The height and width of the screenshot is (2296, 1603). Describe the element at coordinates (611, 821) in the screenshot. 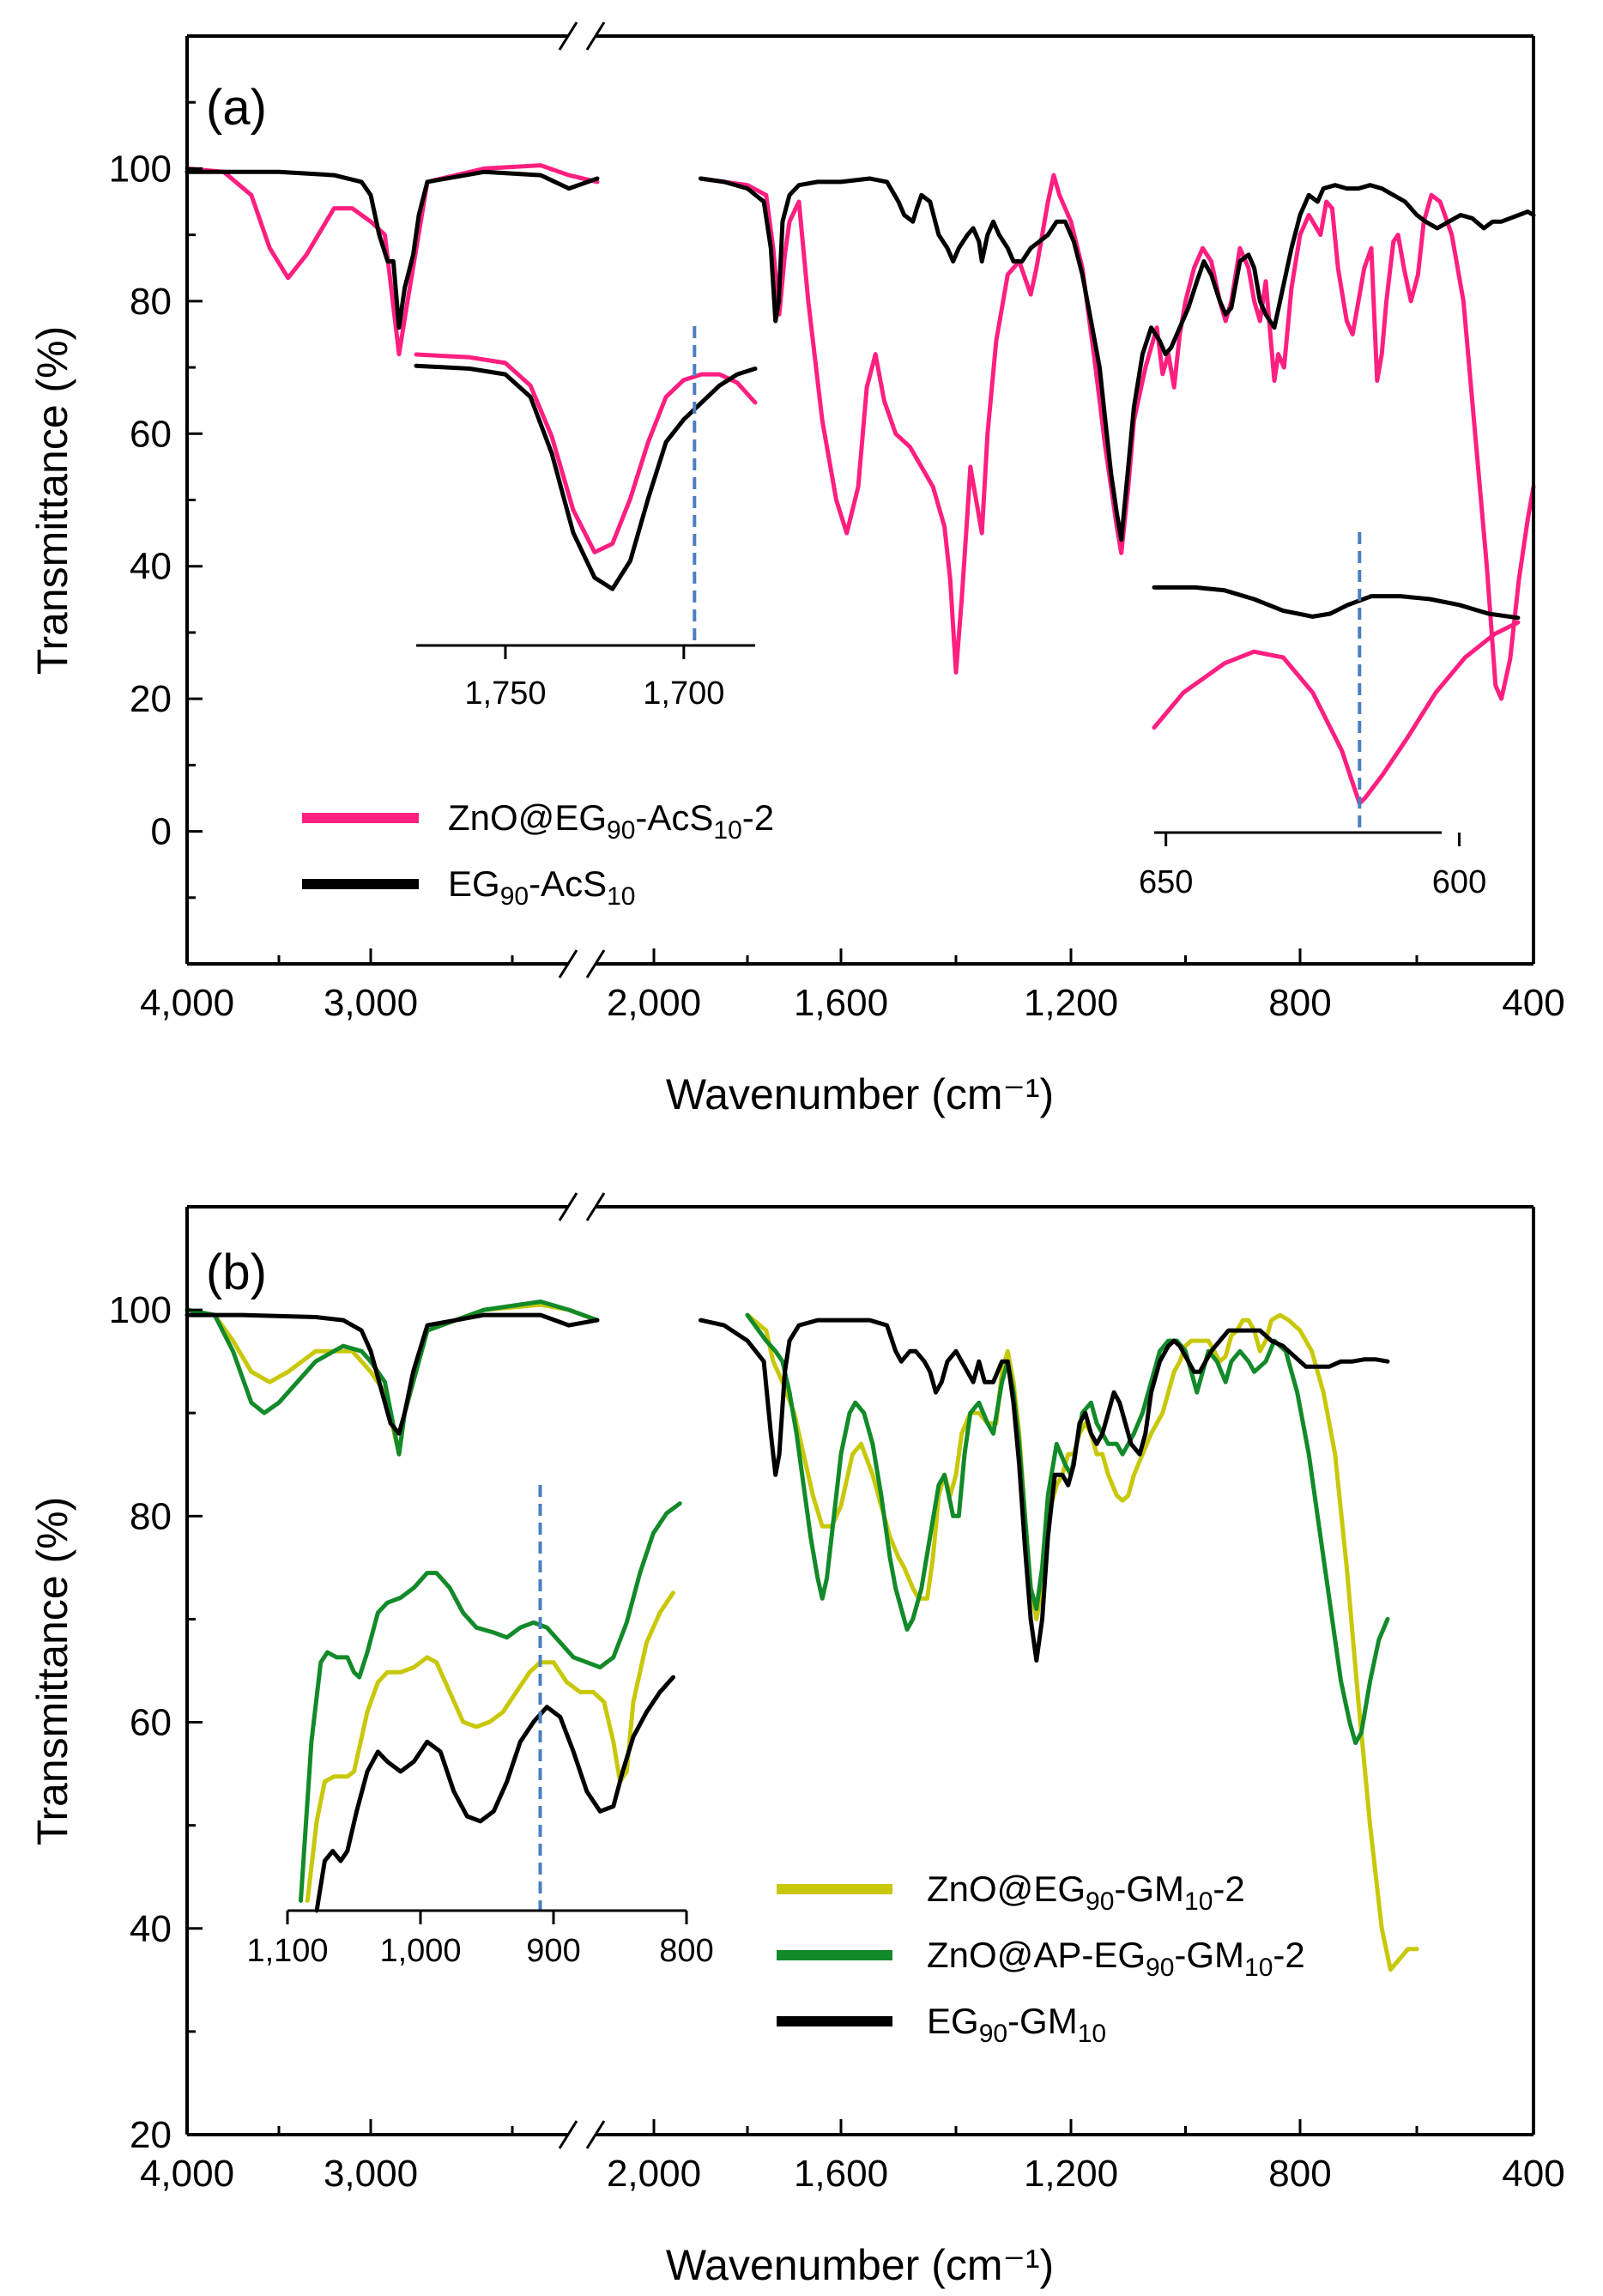

I see `legend-entry: ZnO@EG90-AcS10-2` at that location.